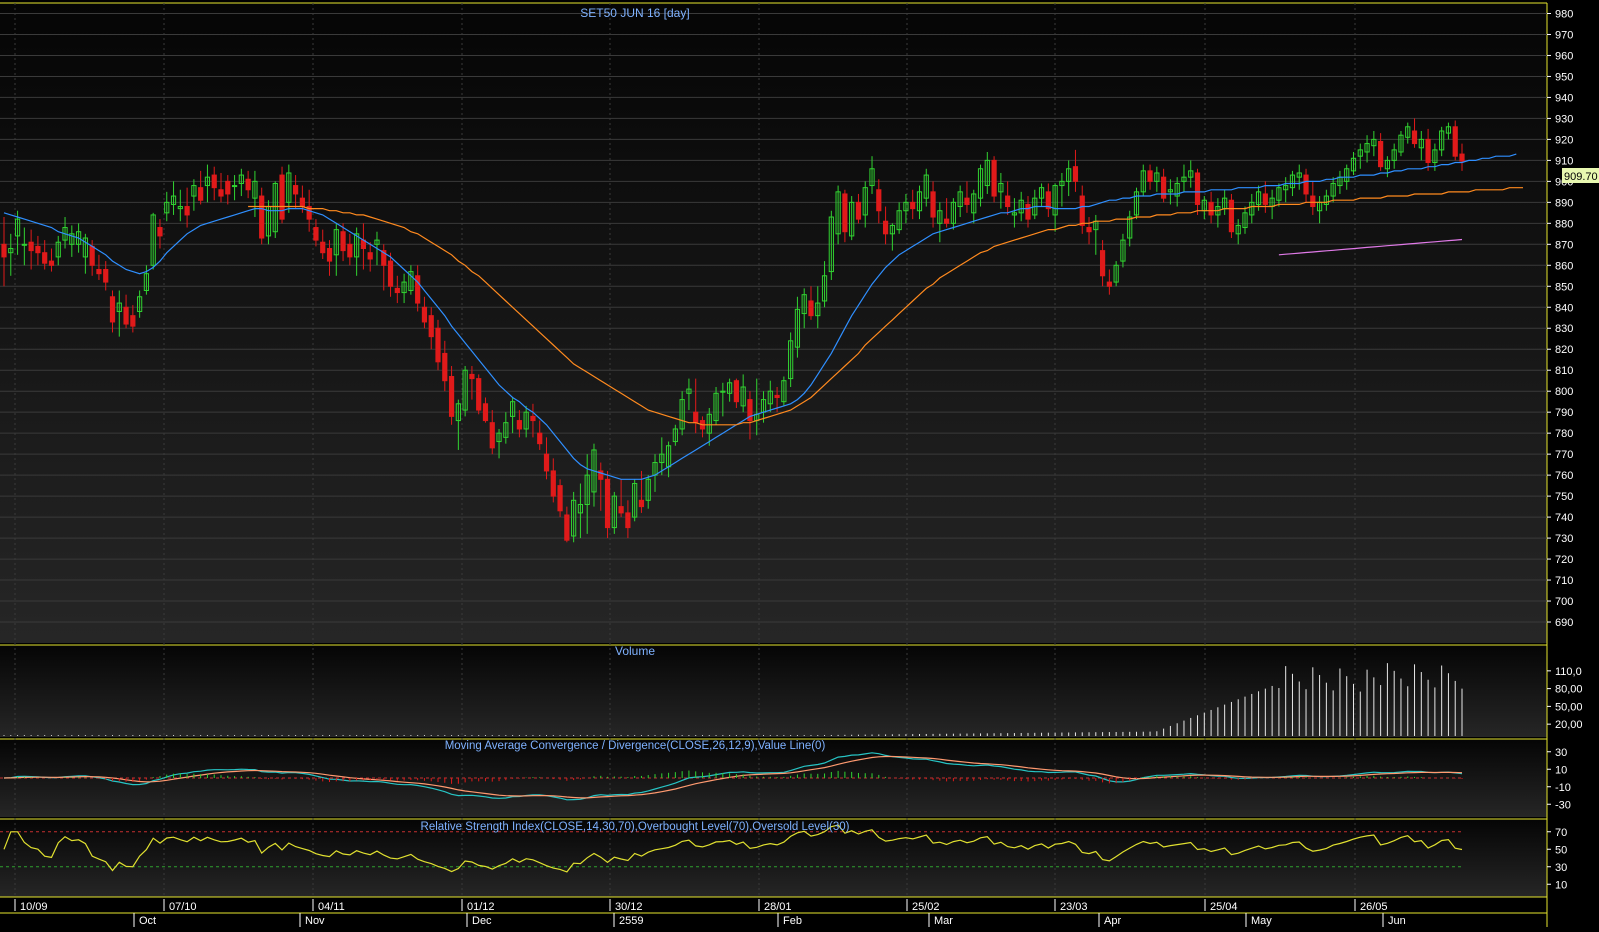  I want to click on price-tick-label: 880, so click(1564, 224).